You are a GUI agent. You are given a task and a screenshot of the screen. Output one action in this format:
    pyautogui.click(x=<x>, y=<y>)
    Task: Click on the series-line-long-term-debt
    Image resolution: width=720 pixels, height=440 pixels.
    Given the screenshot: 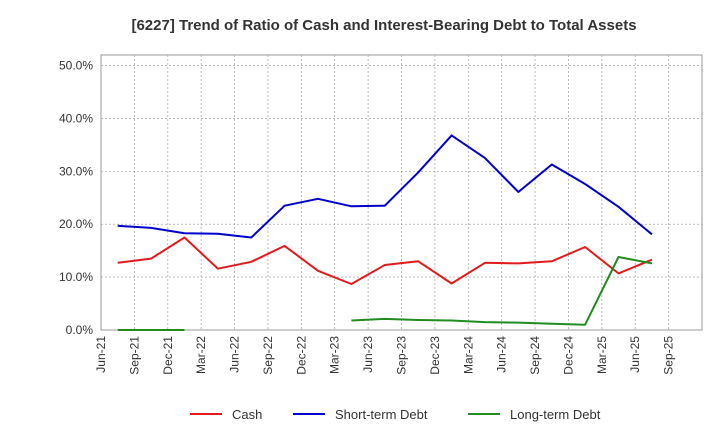 What is the action you would take?
    pyautogui.click(x=502, y=291)
    